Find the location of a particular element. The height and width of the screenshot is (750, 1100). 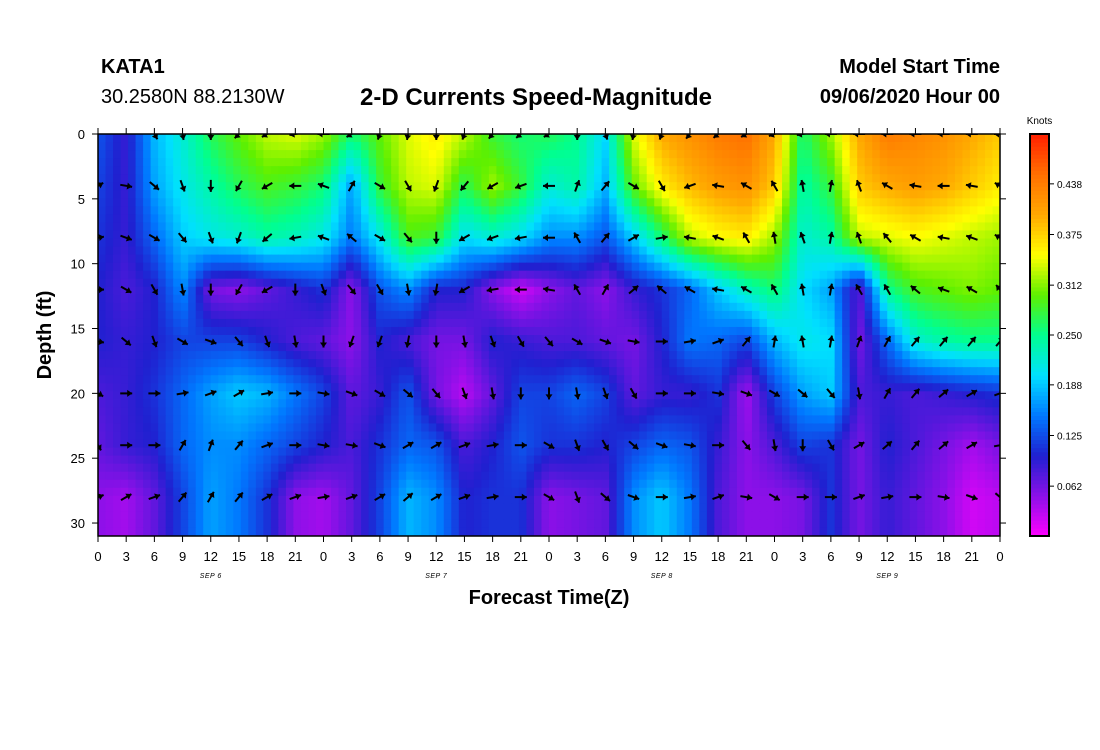

station-name: KATA1 is located at coordinates (133, 67).